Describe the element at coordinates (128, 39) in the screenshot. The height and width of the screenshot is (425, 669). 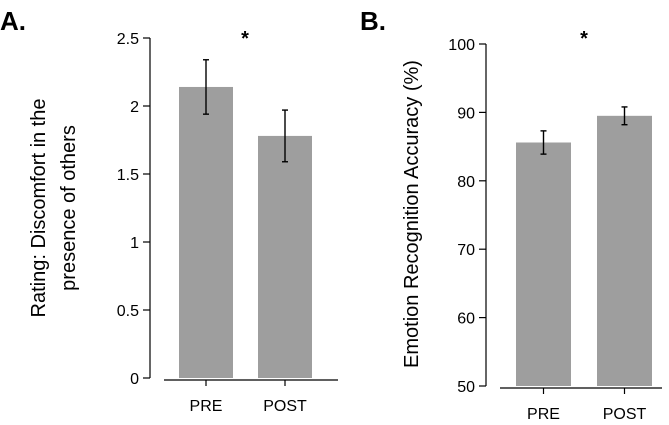
I see `y-tick-label: 2.5` at that location.